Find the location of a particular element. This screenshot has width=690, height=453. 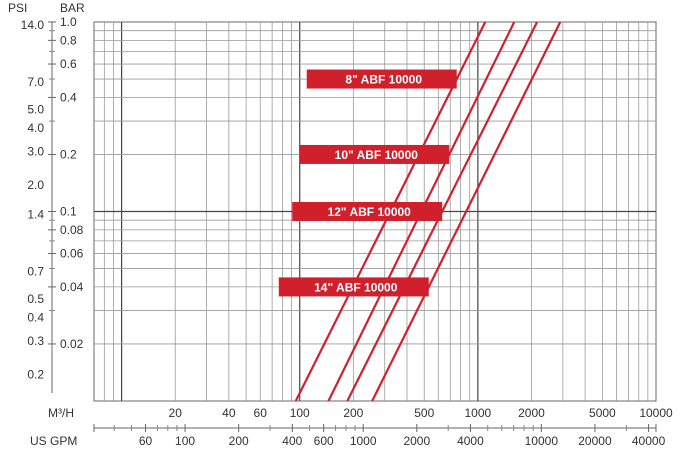

bar-tick-label: 0.4 is located at coordinates (68, 97).